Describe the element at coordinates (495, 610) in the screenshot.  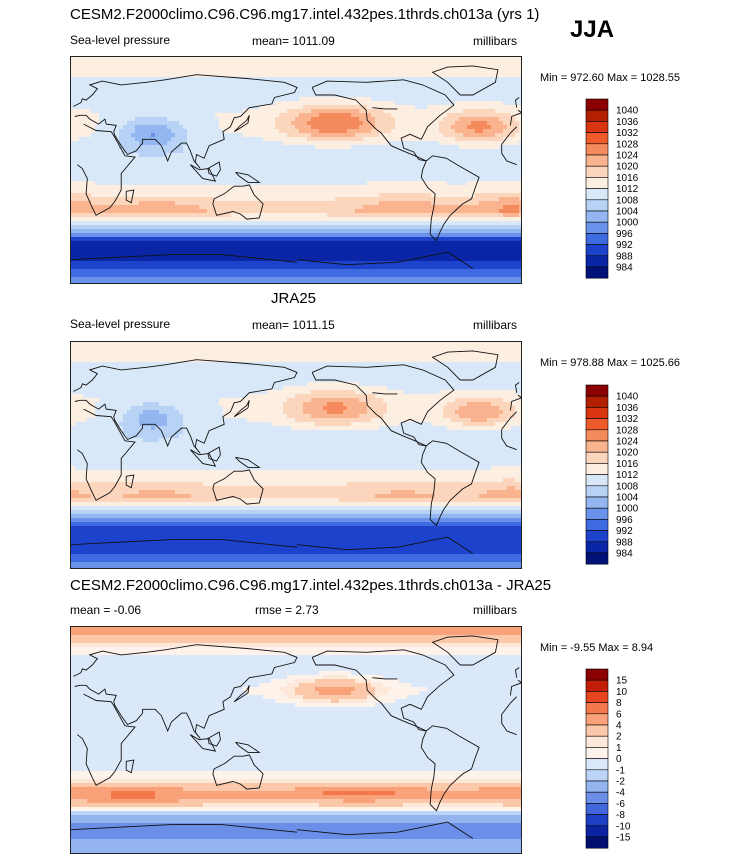
I see `panel-diff-units: millibars` at that location.